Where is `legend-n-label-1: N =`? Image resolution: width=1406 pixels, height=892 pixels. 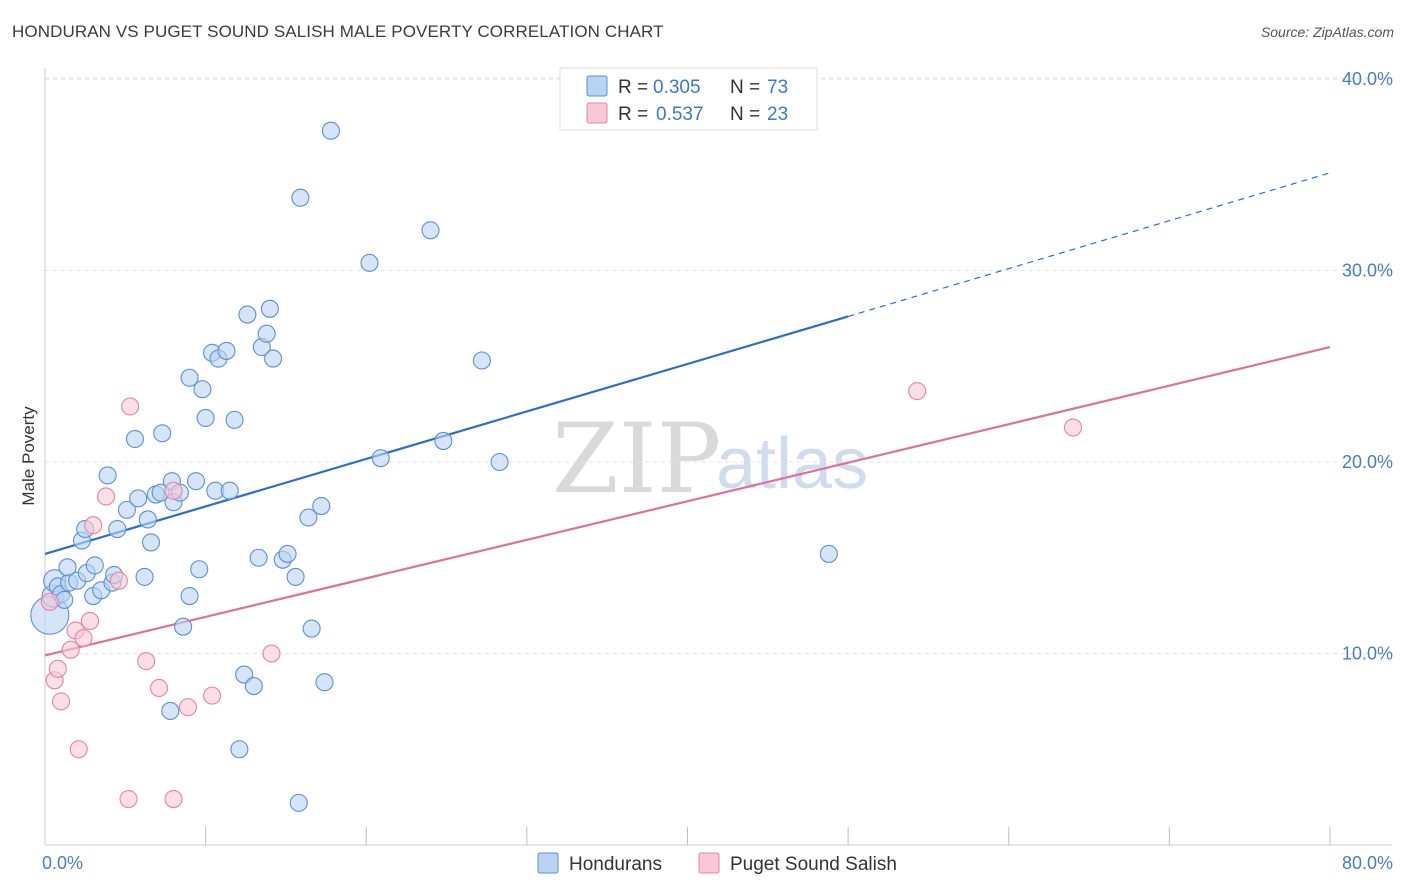
legend-n-label-1: N = is located at coordinates (745, 87).